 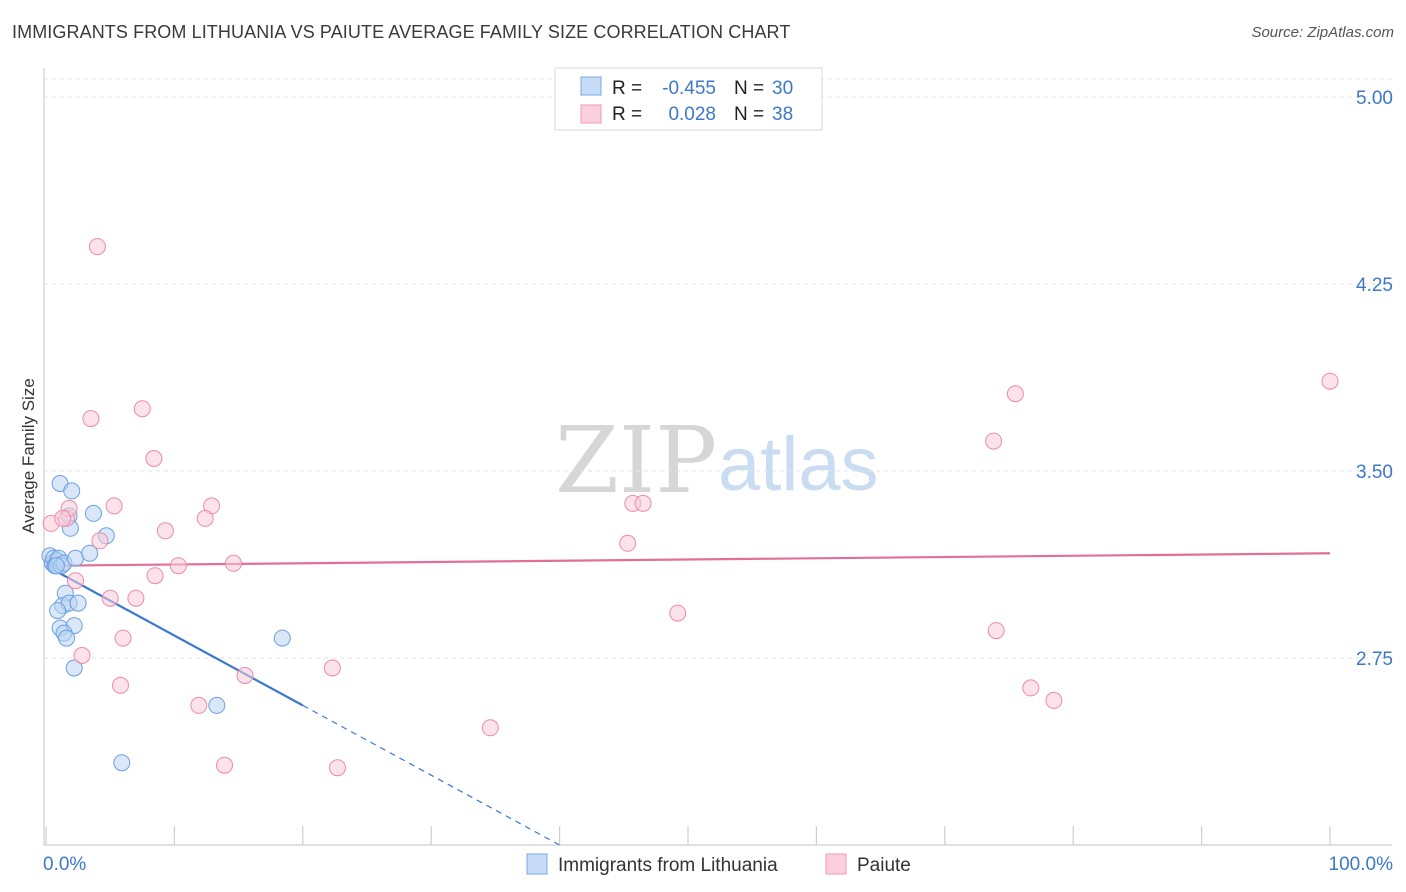 What do you see at coordinates (1374, 98) in the screenshot?
I see `y-tick-label: 5.00` at bounding box center [1374, 98].